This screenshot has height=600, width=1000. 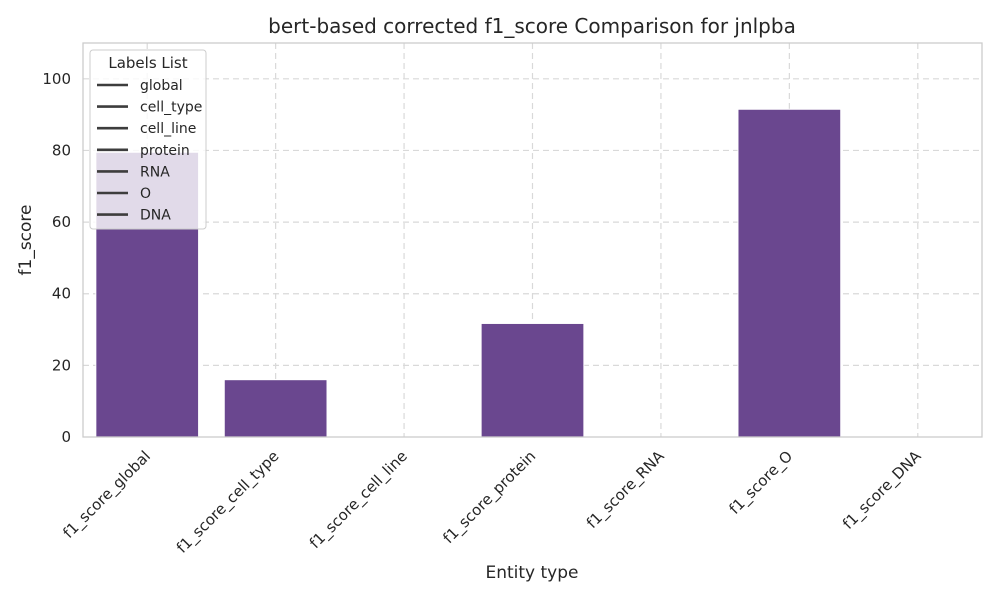 I want to click on legend-label: cell_type, so click(x=171, y=108).